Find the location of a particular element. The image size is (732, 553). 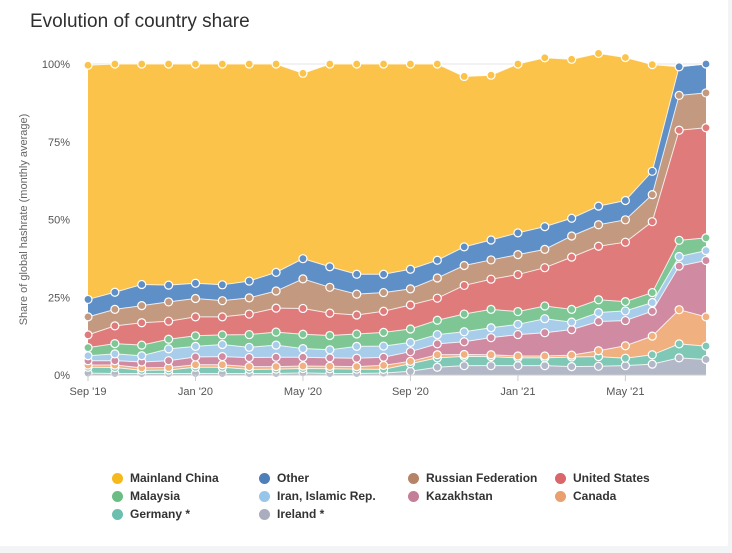

legend-item-russian-federation: Russian Federation is located at coordinates (481, 478).